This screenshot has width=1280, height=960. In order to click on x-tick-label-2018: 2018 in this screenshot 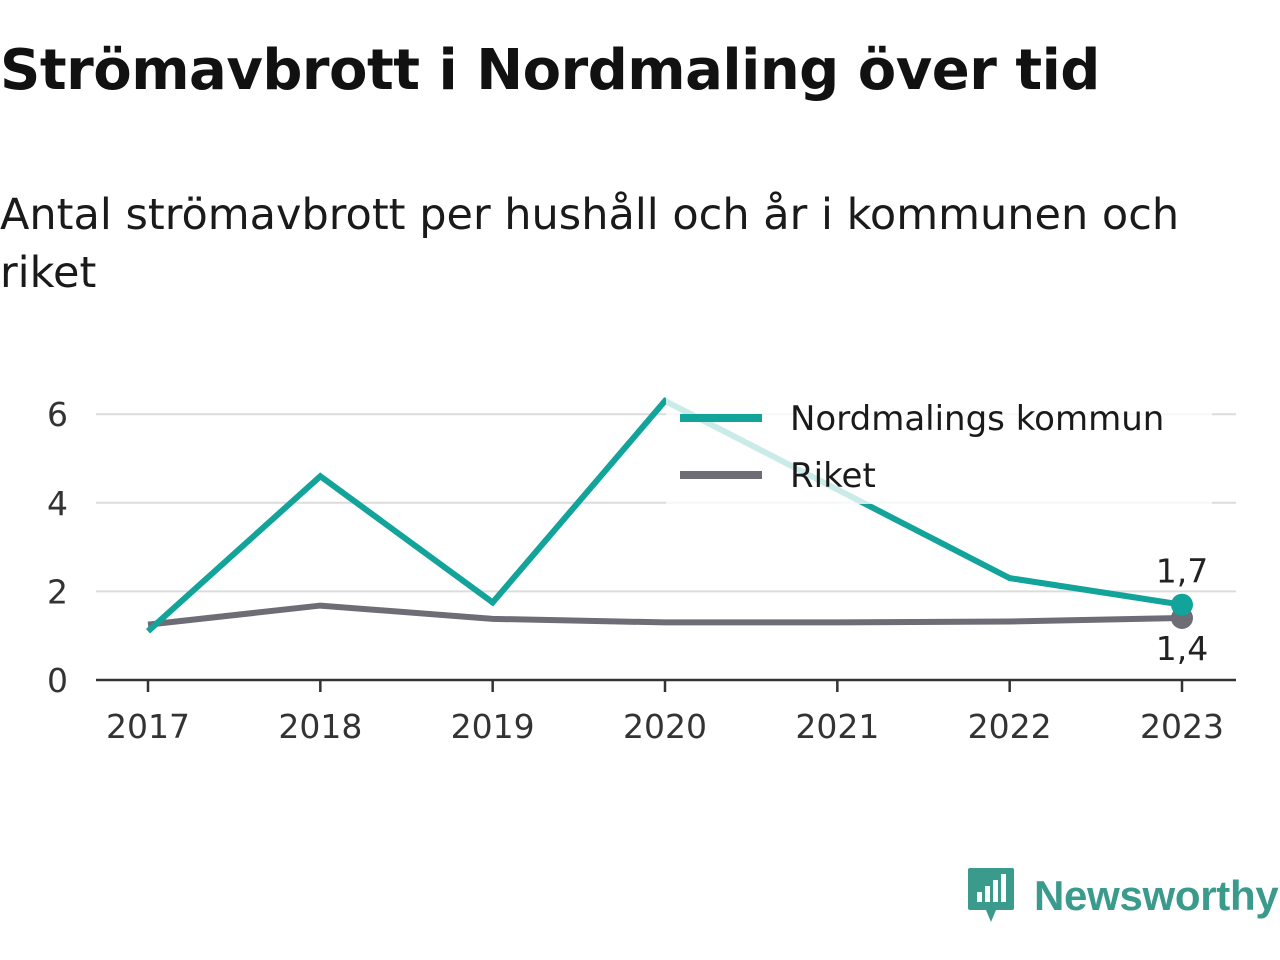, I will do `click(320, 726)`.